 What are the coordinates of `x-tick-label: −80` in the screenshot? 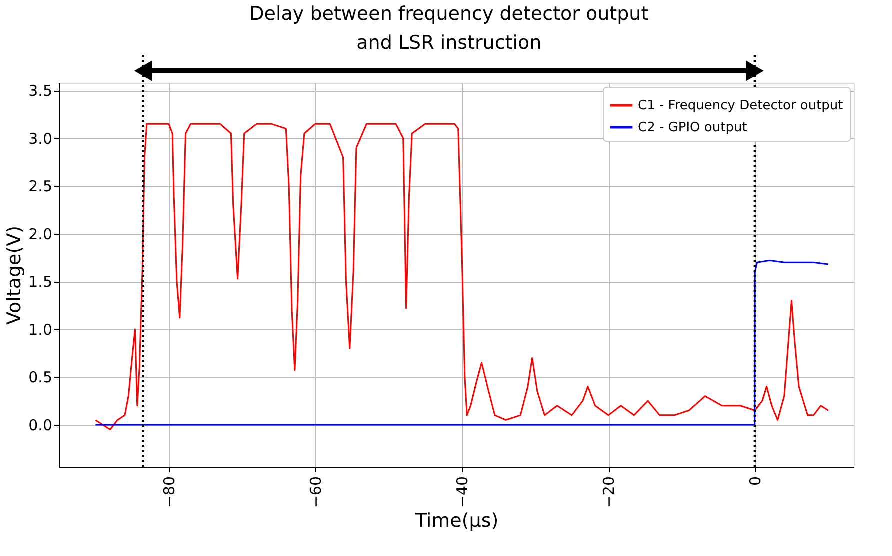 It's located at (169, 492).